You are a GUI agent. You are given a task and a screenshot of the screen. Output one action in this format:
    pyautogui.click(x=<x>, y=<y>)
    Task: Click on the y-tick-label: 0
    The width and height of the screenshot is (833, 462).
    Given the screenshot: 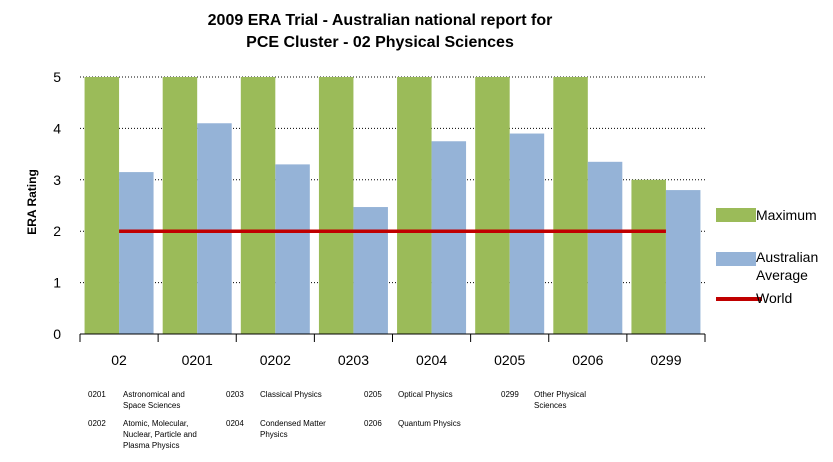 What is the action you would take?
    pyautogui.click(x=57, y=334)
    